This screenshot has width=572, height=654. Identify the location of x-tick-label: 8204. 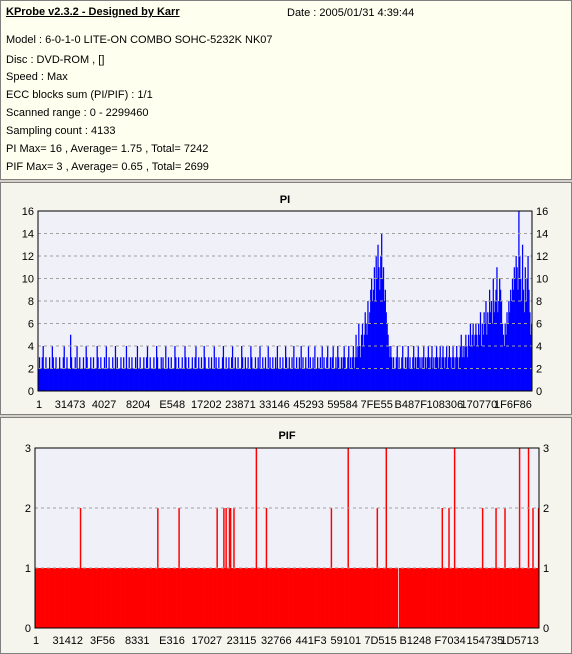
(138, 405).